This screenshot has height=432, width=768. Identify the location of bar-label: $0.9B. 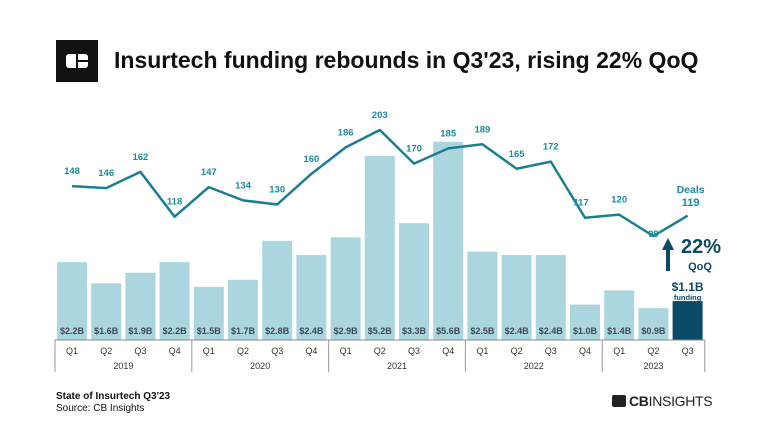
(653, 331).